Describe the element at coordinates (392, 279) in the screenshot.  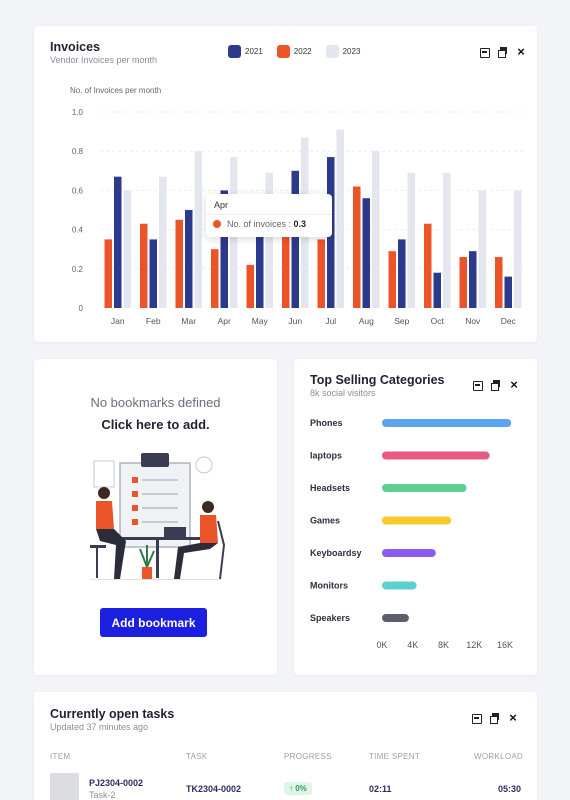
I see `bar-2022-sep` at that location.